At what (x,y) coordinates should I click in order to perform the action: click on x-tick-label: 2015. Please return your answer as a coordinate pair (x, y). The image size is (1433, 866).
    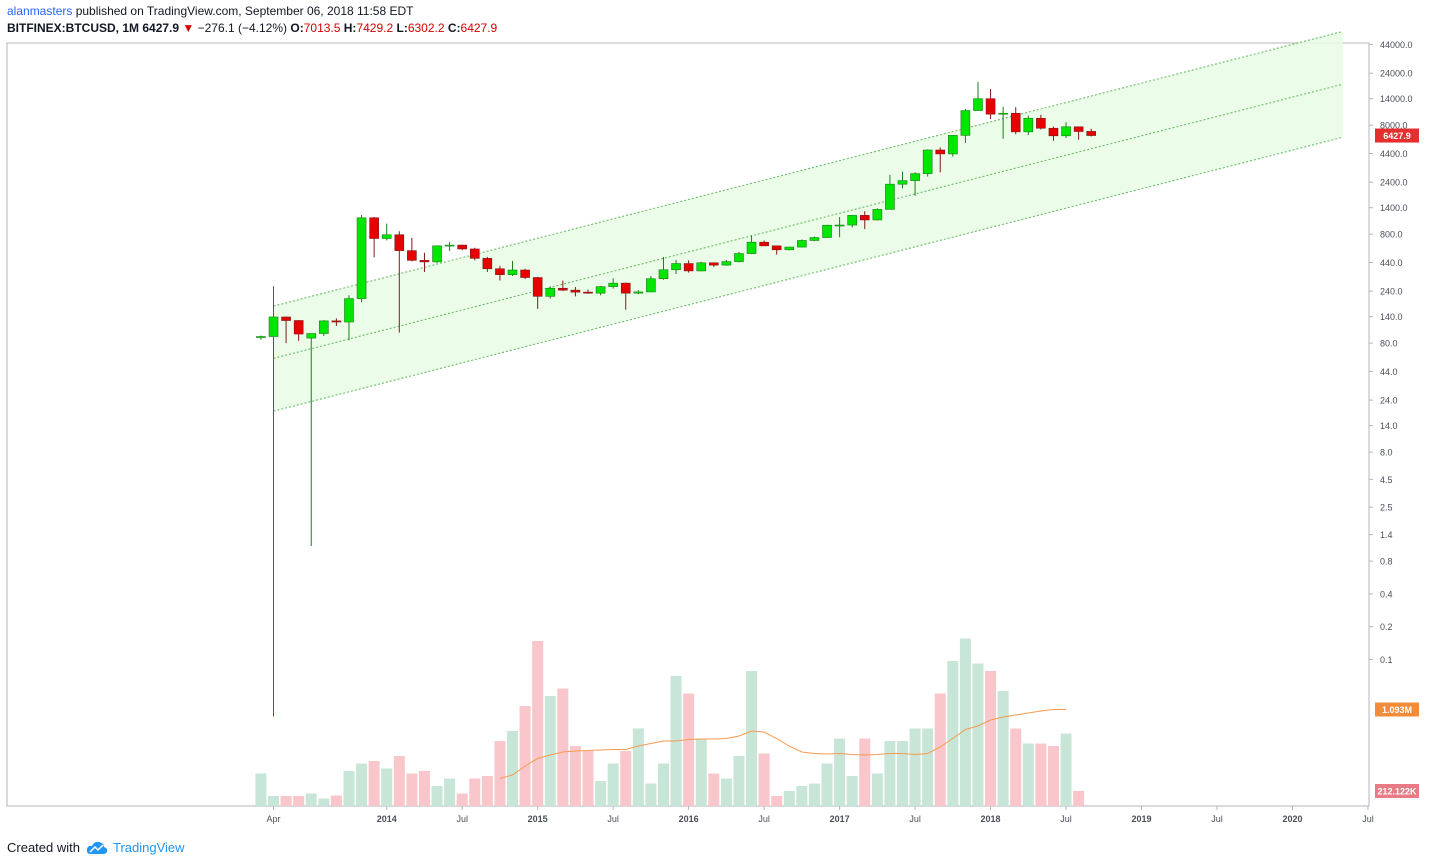
    Looking at the image, I should click on (538, 819).